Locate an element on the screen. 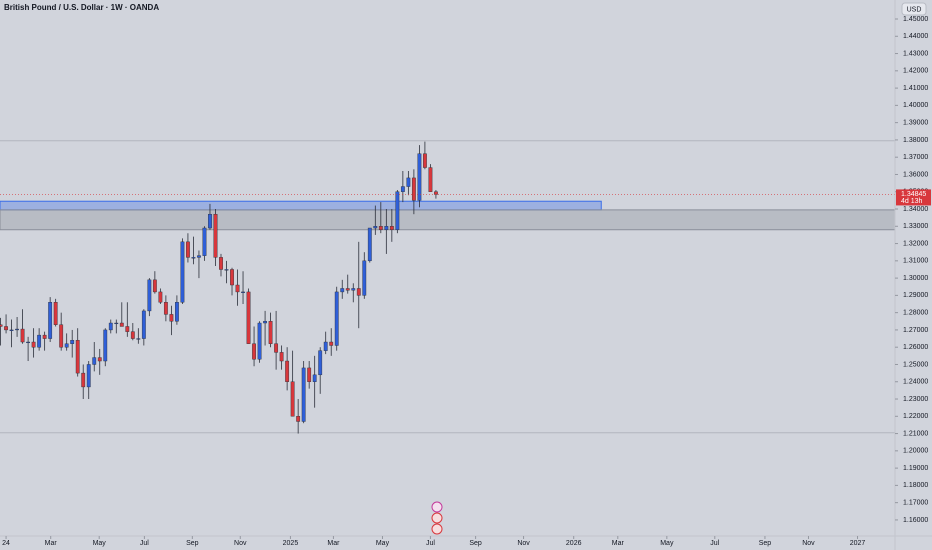  x-tick-label: May is located at coordinates (100, 543).